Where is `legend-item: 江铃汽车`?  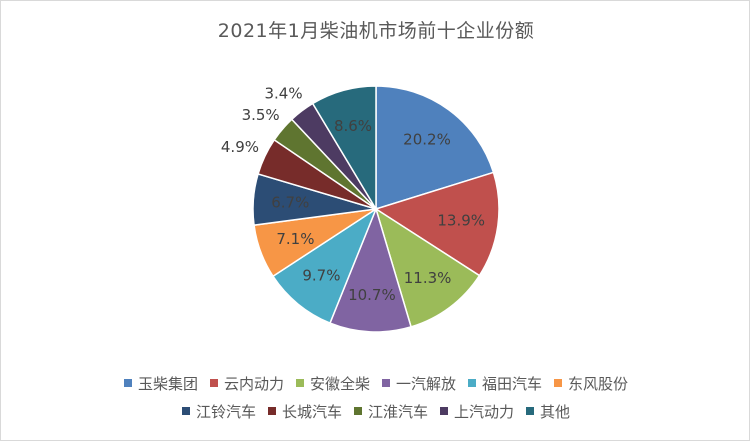
legend-item: 江铃汽车 is located at coordinates (218, 411).